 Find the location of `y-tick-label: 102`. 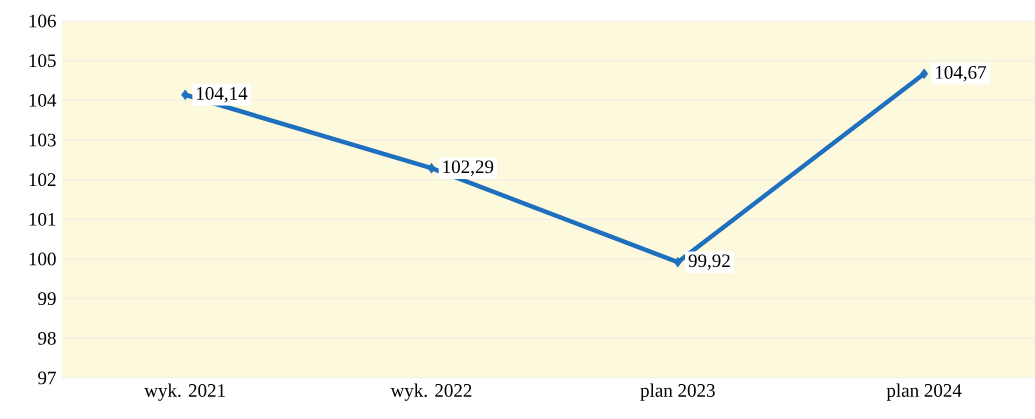

y-tick-label: 102 is located at coordinates (42, 180).